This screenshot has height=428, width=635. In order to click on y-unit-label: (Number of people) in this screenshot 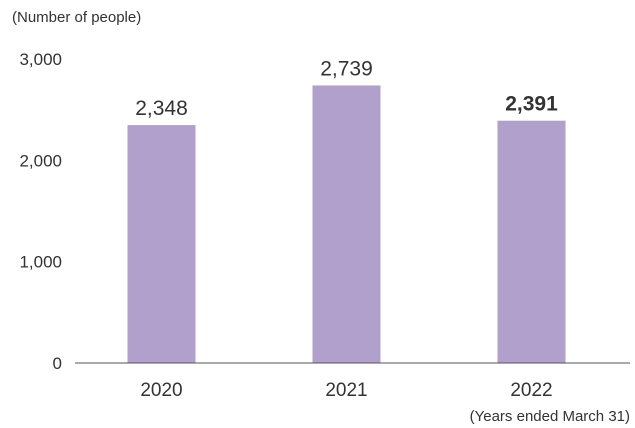, I will do `click(76, 17)`.